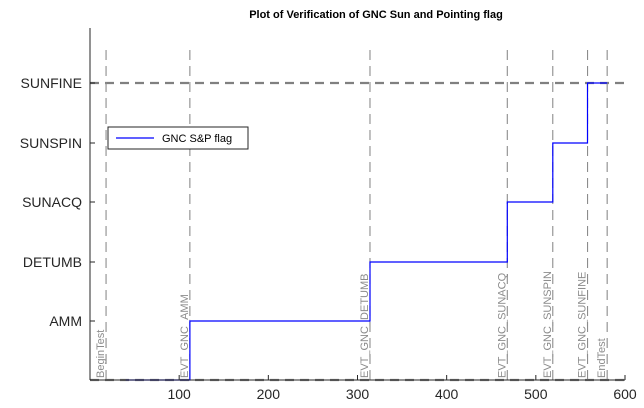 Image resolution: width=644 pixels, height=408 pixels. Describe the element at coordinates (51, 83) in the screenshot. I see `y-tick-label: SUNFINE` at that location.